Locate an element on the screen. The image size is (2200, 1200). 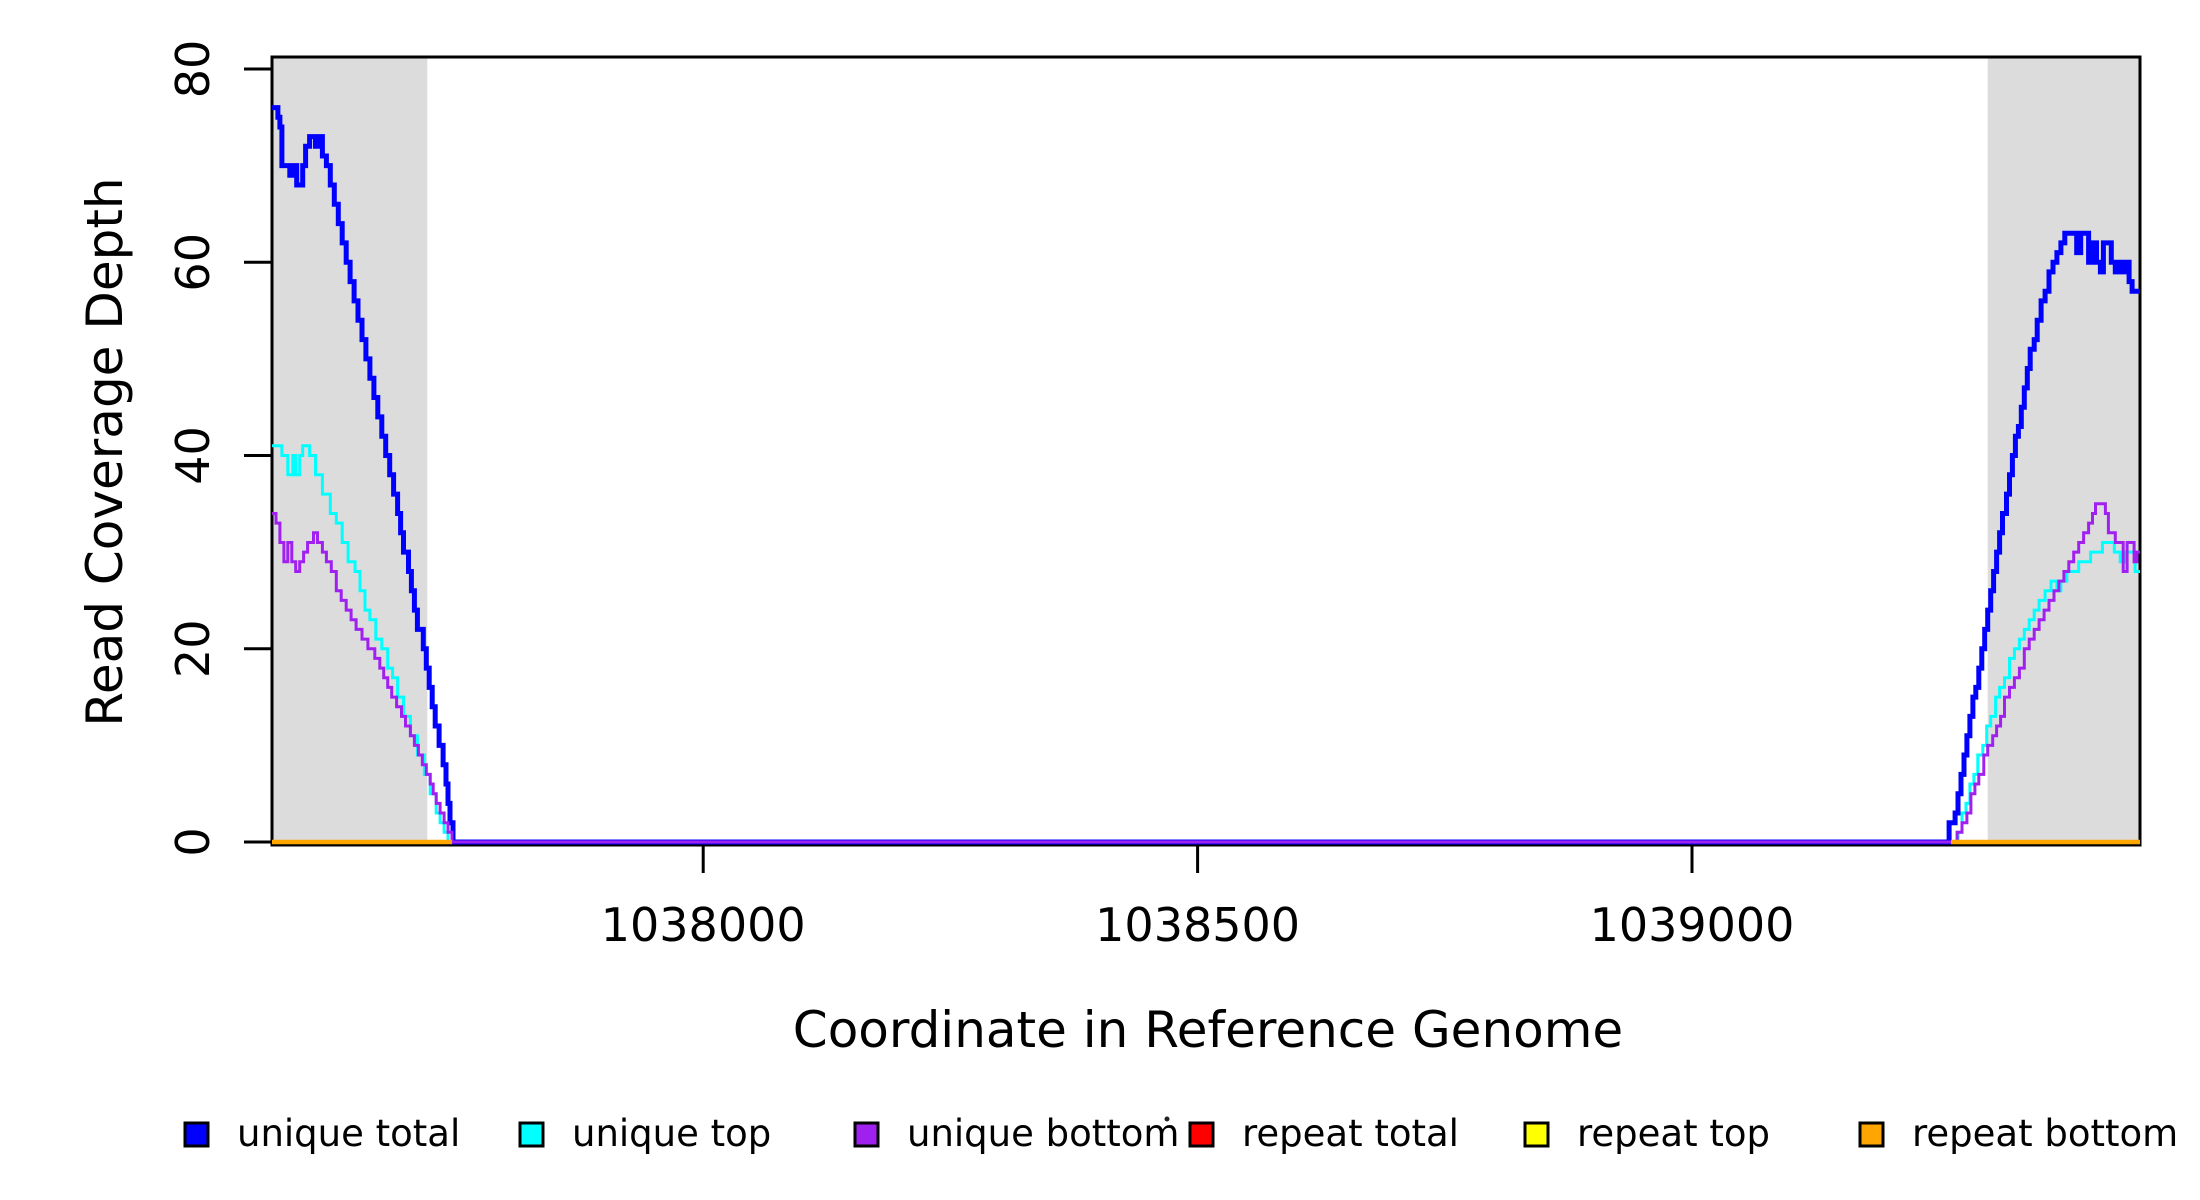
y-axis-title: Read Coverage Depth is located at coordinates (105, 451).